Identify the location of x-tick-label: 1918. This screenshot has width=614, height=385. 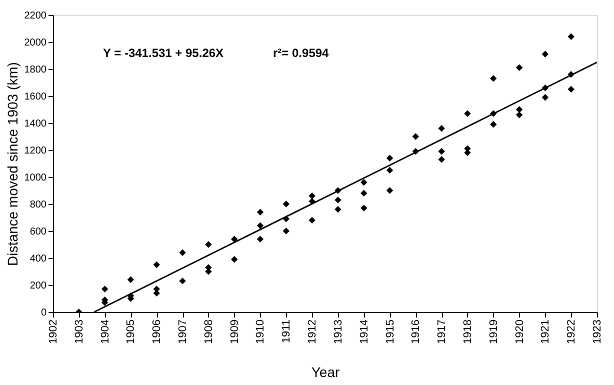
(468, 332).